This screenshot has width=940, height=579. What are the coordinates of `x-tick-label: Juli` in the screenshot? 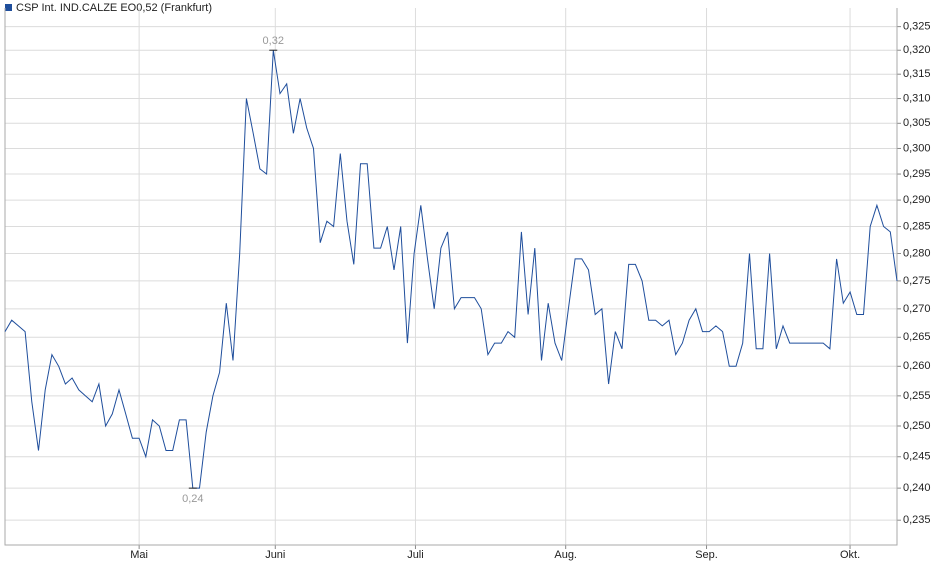 It's located at (415, 555).